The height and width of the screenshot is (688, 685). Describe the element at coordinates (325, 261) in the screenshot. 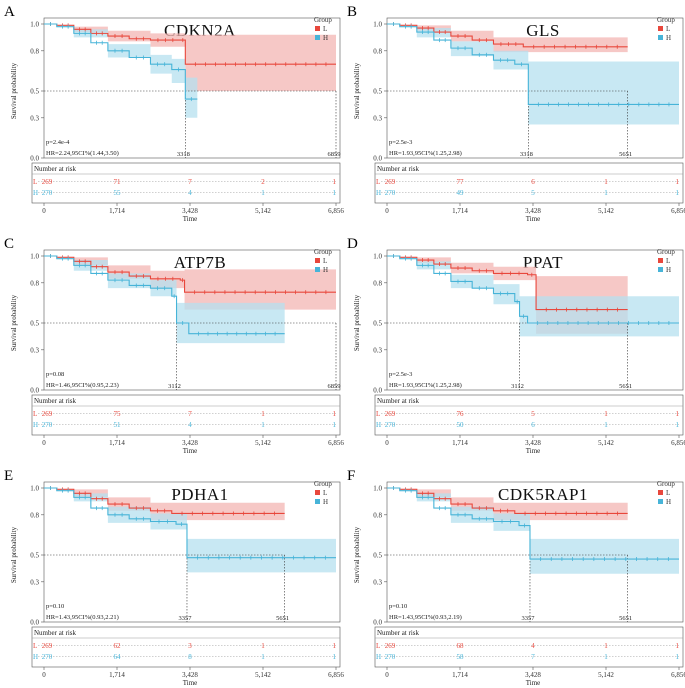

I see `legend-label-low: L` at that location.